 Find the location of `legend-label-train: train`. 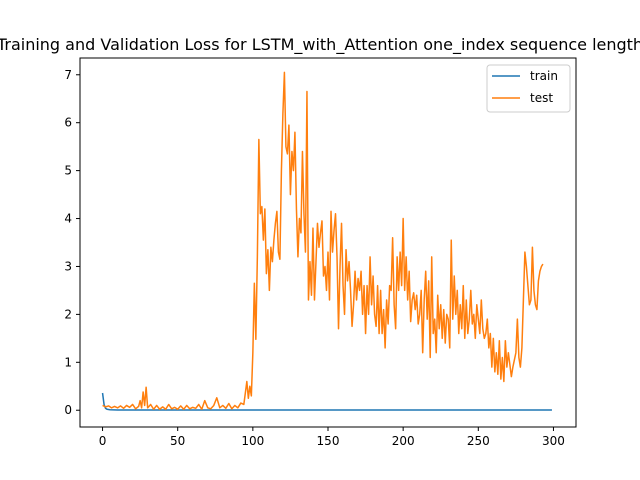

legend-label-train: train is located at coordinates (544, 76).